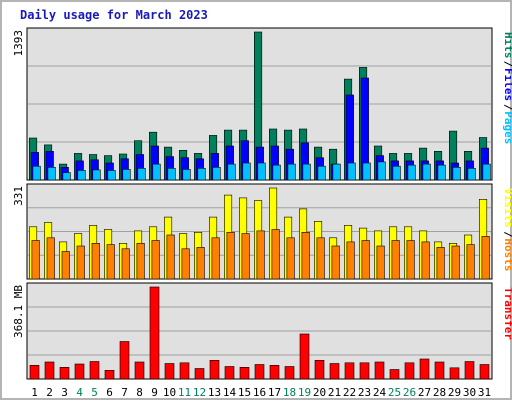 This screenshot has width=512, height=402. Describe the element at coordinates (409, 392) in the screenshot. I see `x-tick-label-day-26: 26` at that location.